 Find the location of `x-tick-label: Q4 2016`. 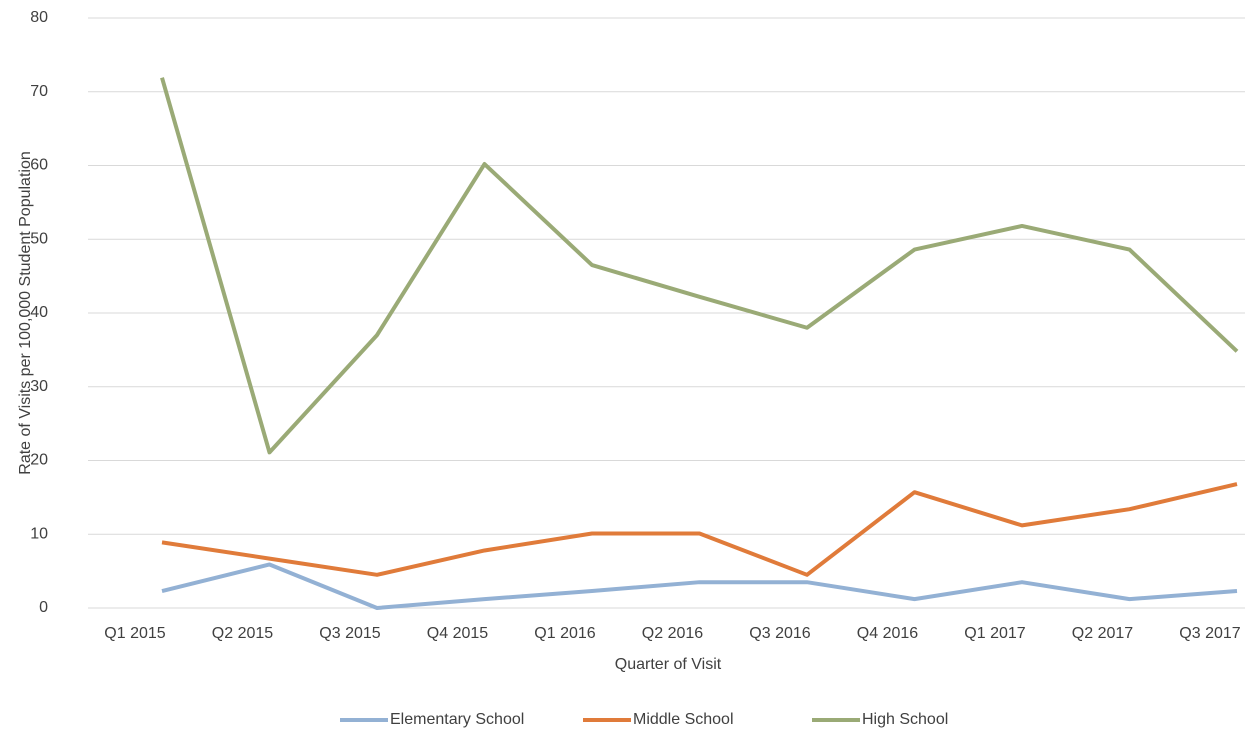

x-tick-label: Q4 2016 is located at coordinates (887, 633).